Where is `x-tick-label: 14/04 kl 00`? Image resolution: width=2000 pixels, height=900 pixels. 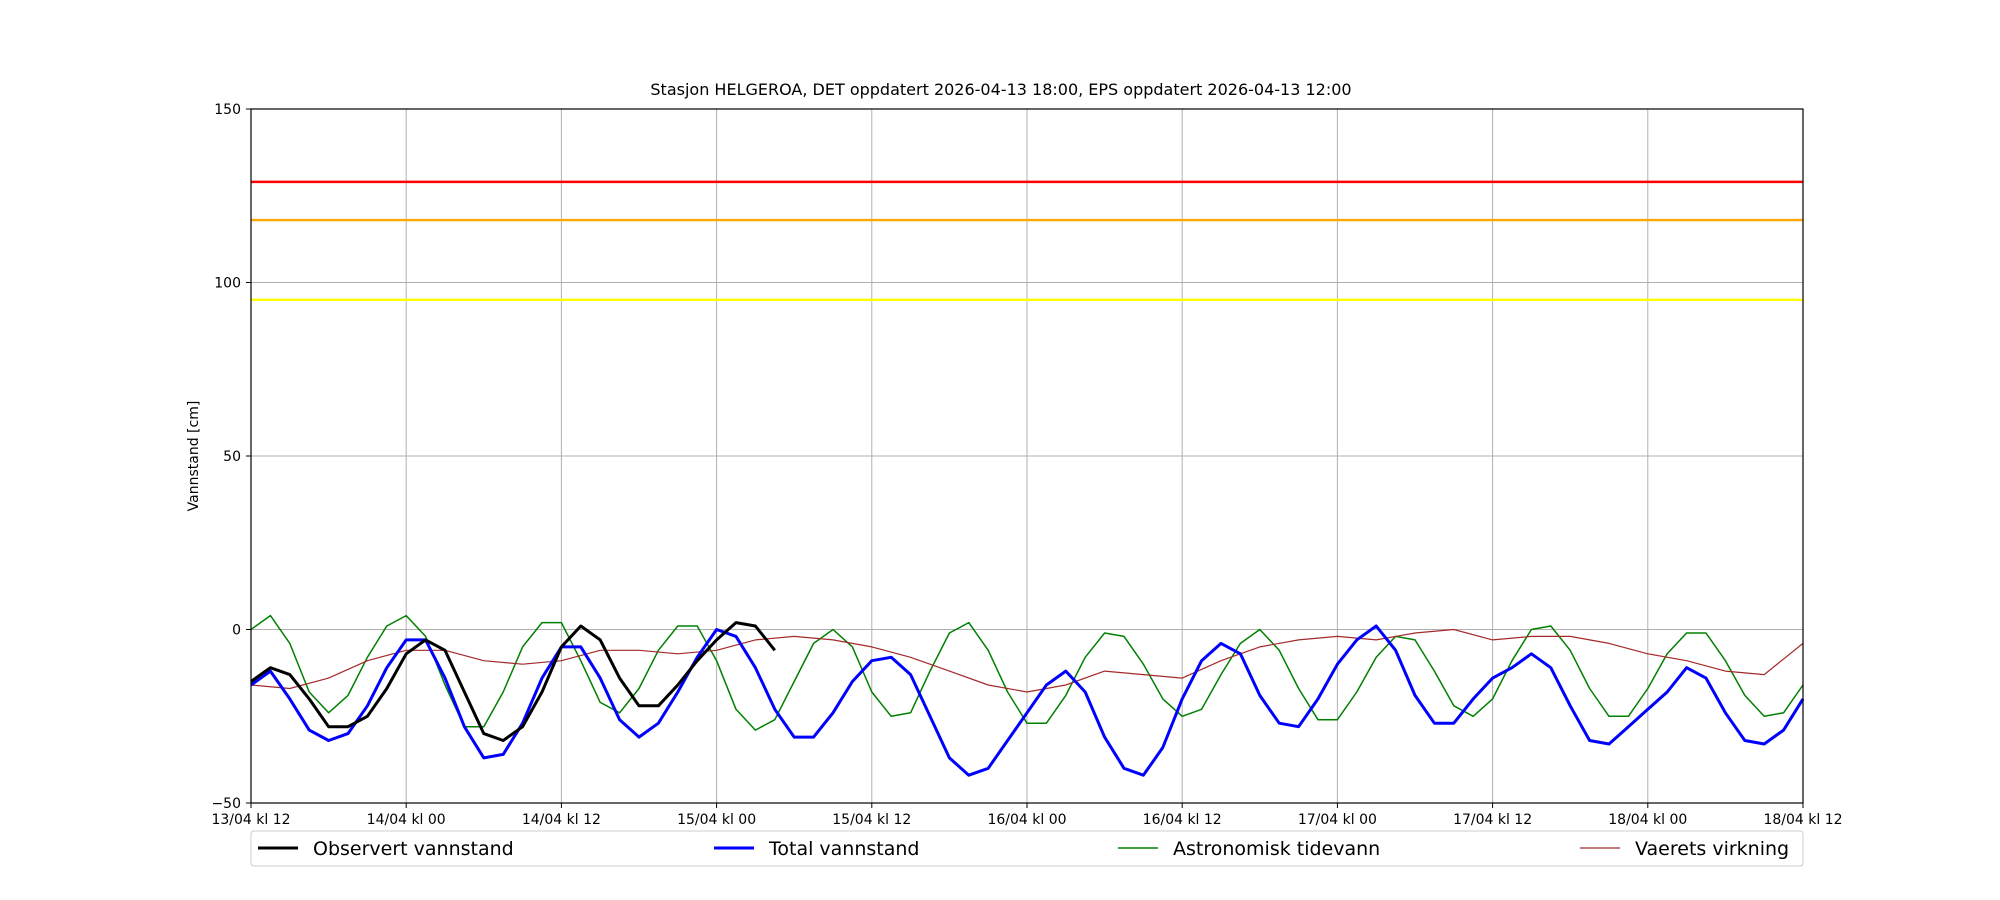
x-tick-label: 14/04 kl 00 is located at coordinates (406, 820).